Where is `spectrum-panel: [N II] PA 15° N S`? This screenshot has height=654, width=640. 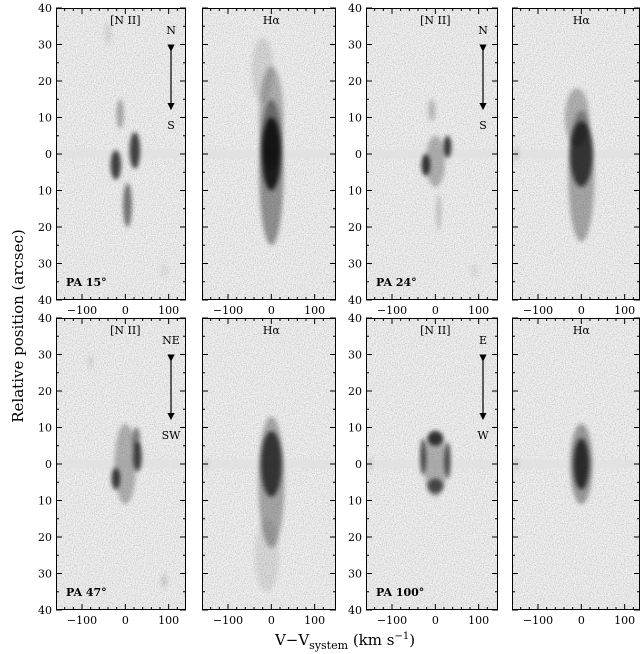 spectrum-panel: [N II] PA 15° N S is located at coordinates (121, 154).